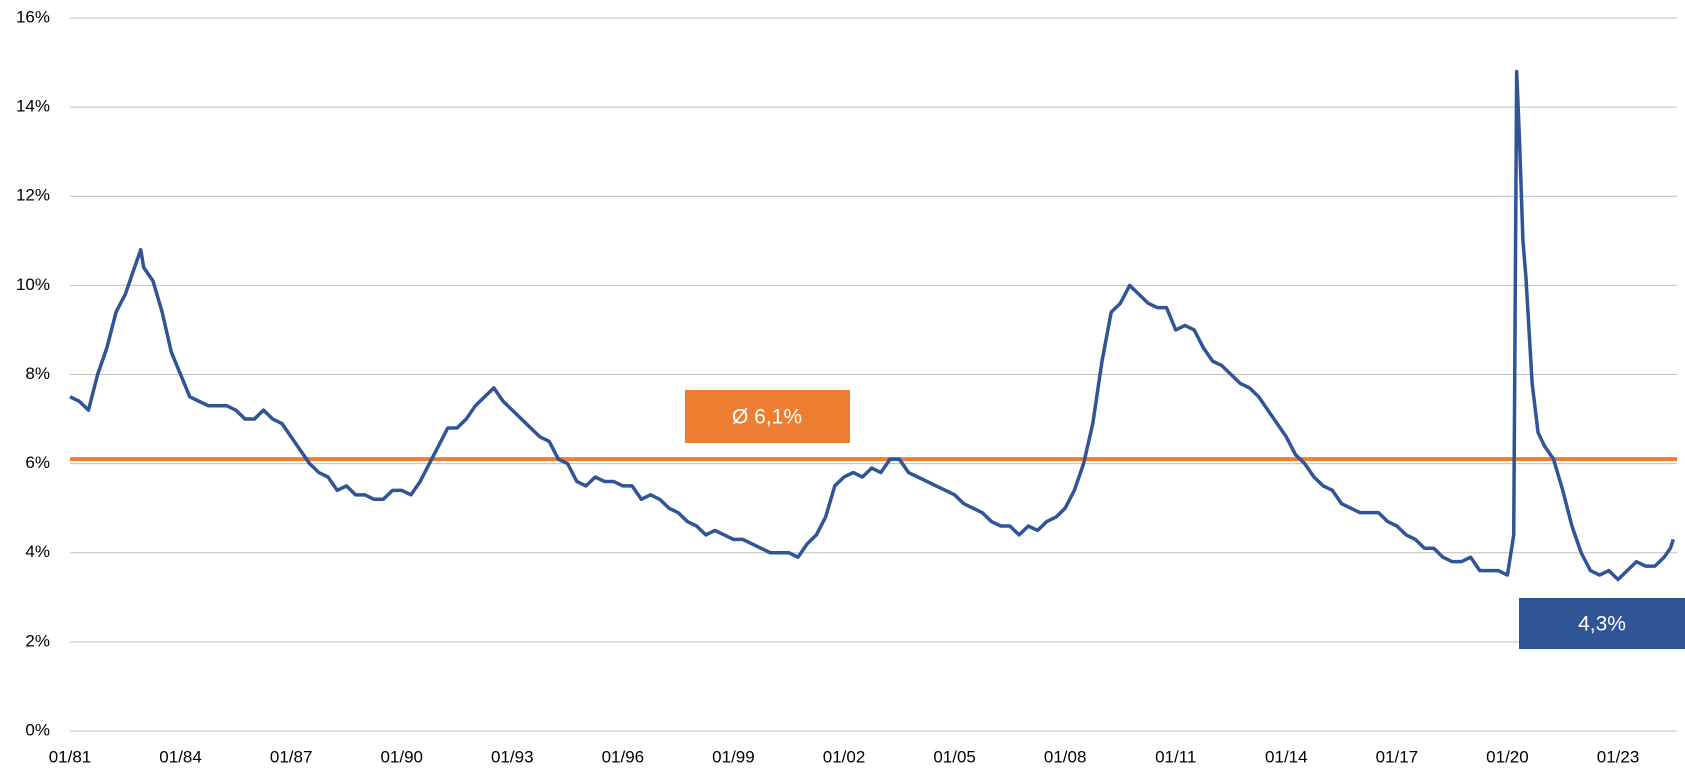 The image size is (1685, 771). I want to click on average-label-box, so click(767, 416).